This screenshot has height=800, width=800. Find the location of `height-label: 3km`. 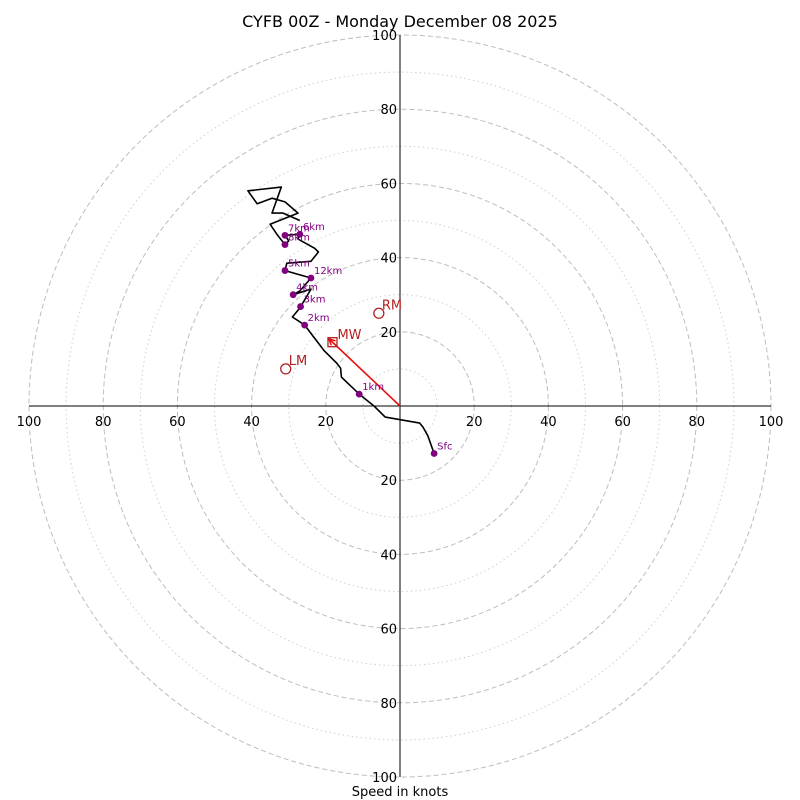

height-label: 3km is located at coordinates (315, 300).